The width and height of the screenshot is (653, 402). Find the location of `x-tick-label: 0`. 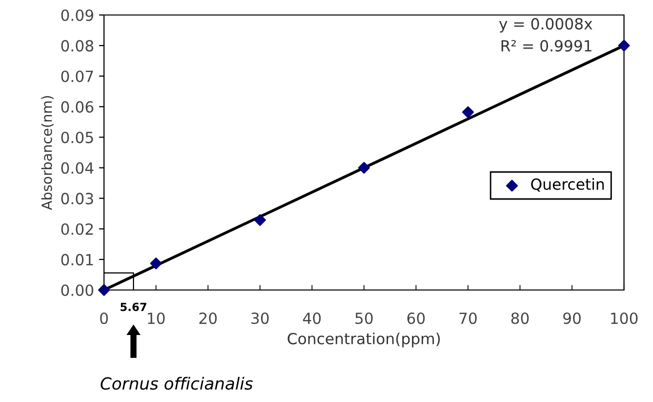

x-tick-label: 0 is located at coordinates (104, 318).